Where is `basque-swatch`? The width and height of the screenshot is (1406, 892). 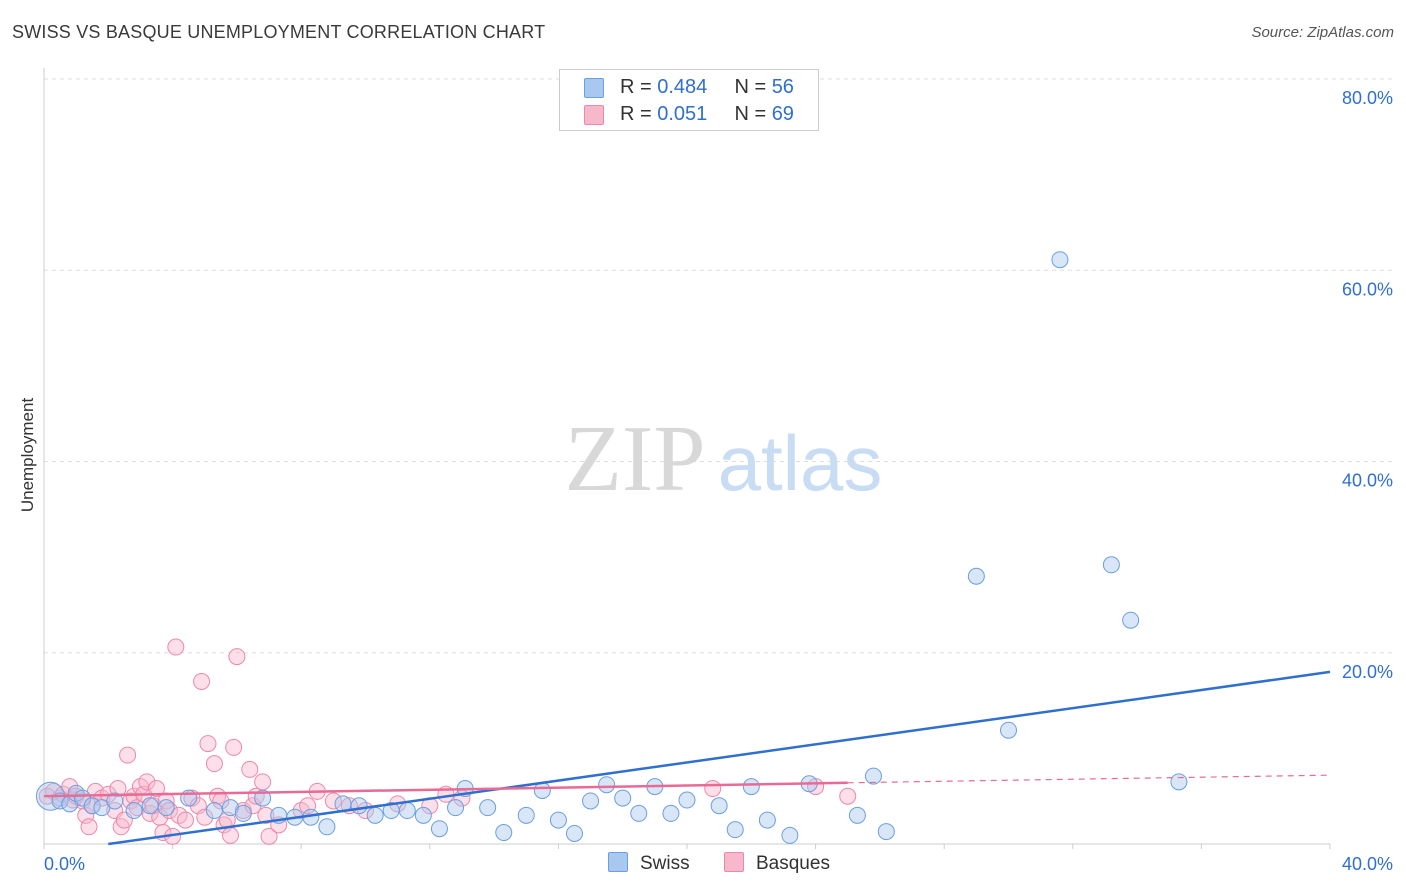
basque-swatch is located at coordinates (594, 115).